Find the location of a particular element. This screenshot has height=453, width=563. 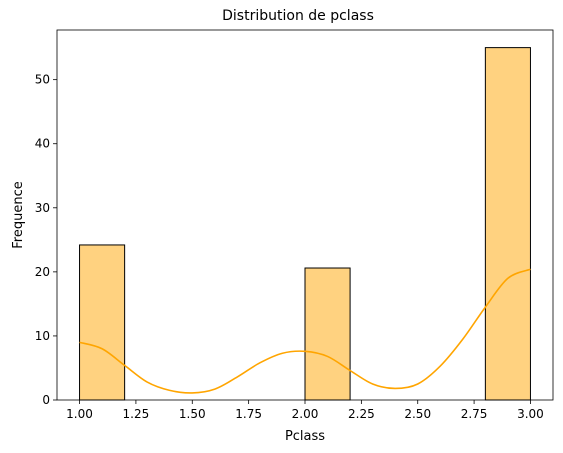

y-tick-label: 40 is located at coordinates (42, 144).